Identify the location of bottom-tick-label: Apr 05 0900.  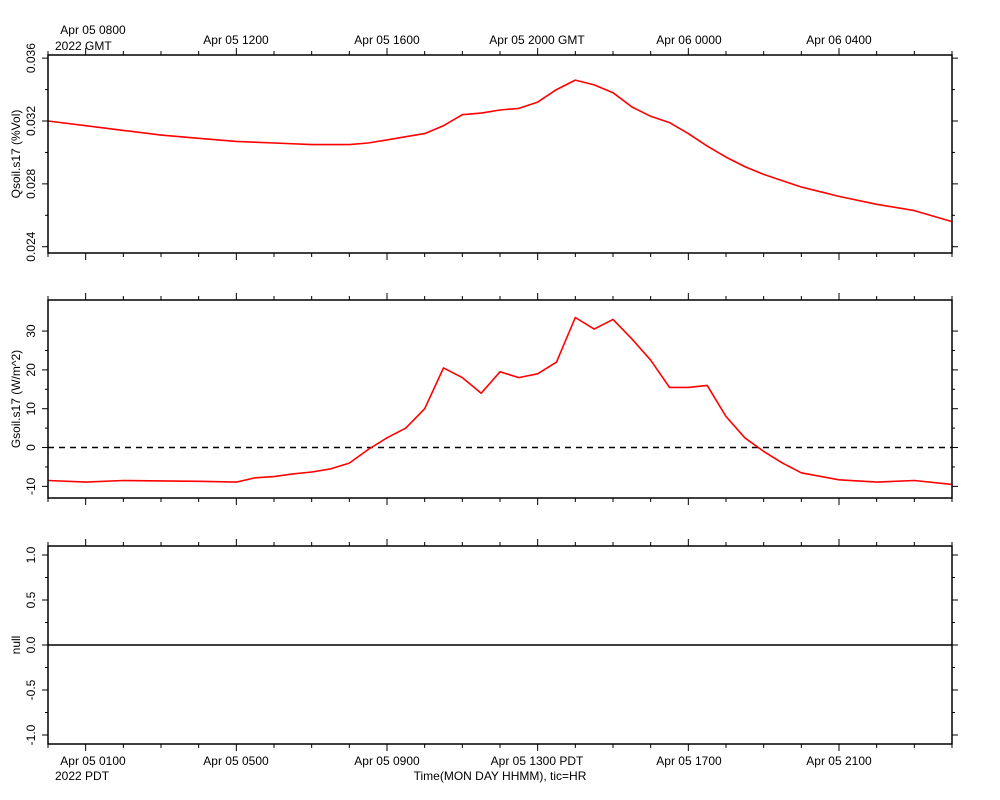
(387, 761).